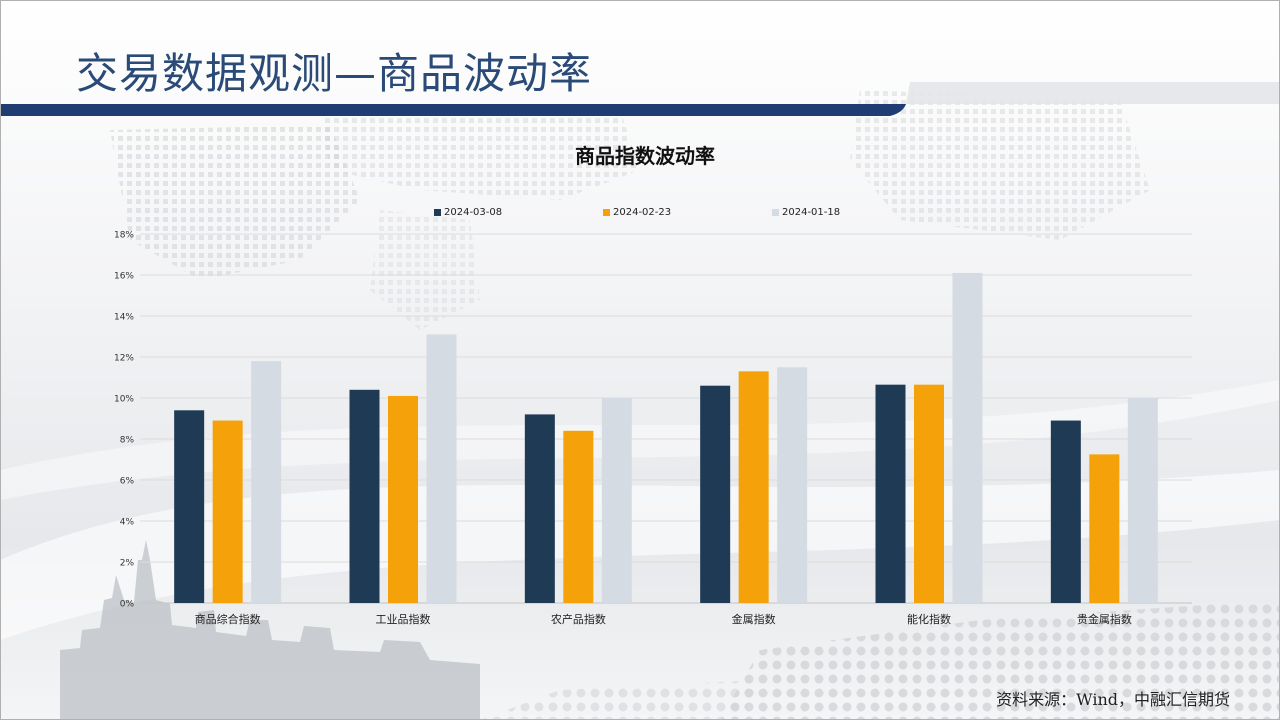 The height and width of the screenshot is (720, 1280). Describe the element at coordinates (124, 277) in the screenshot. I see `y-tick-label: 16%` at that location.